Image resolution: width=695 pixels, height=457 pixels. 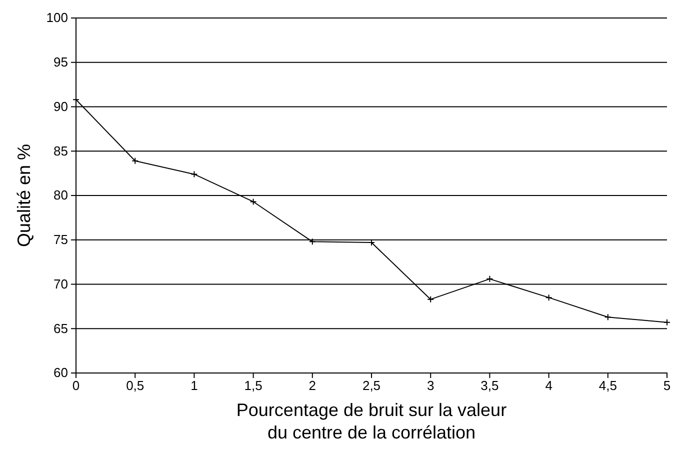 I want to click on x-tick-label: 3, so click(x=430, y=386).